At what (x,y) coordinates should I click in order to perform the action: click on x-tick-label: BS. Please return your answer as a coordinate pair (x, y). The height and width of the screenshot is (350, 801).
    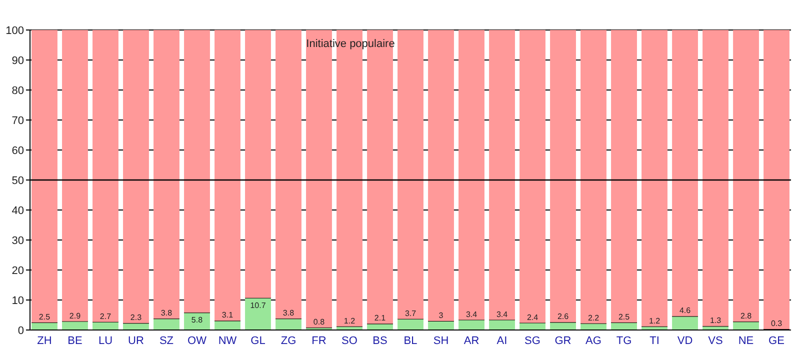
    Looking at the image, I should click on (380, 341).